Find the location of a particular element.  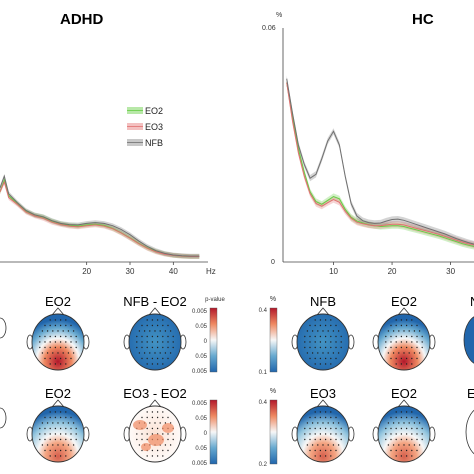

topomap-label: EO2 is located at coordinates (58, 301).